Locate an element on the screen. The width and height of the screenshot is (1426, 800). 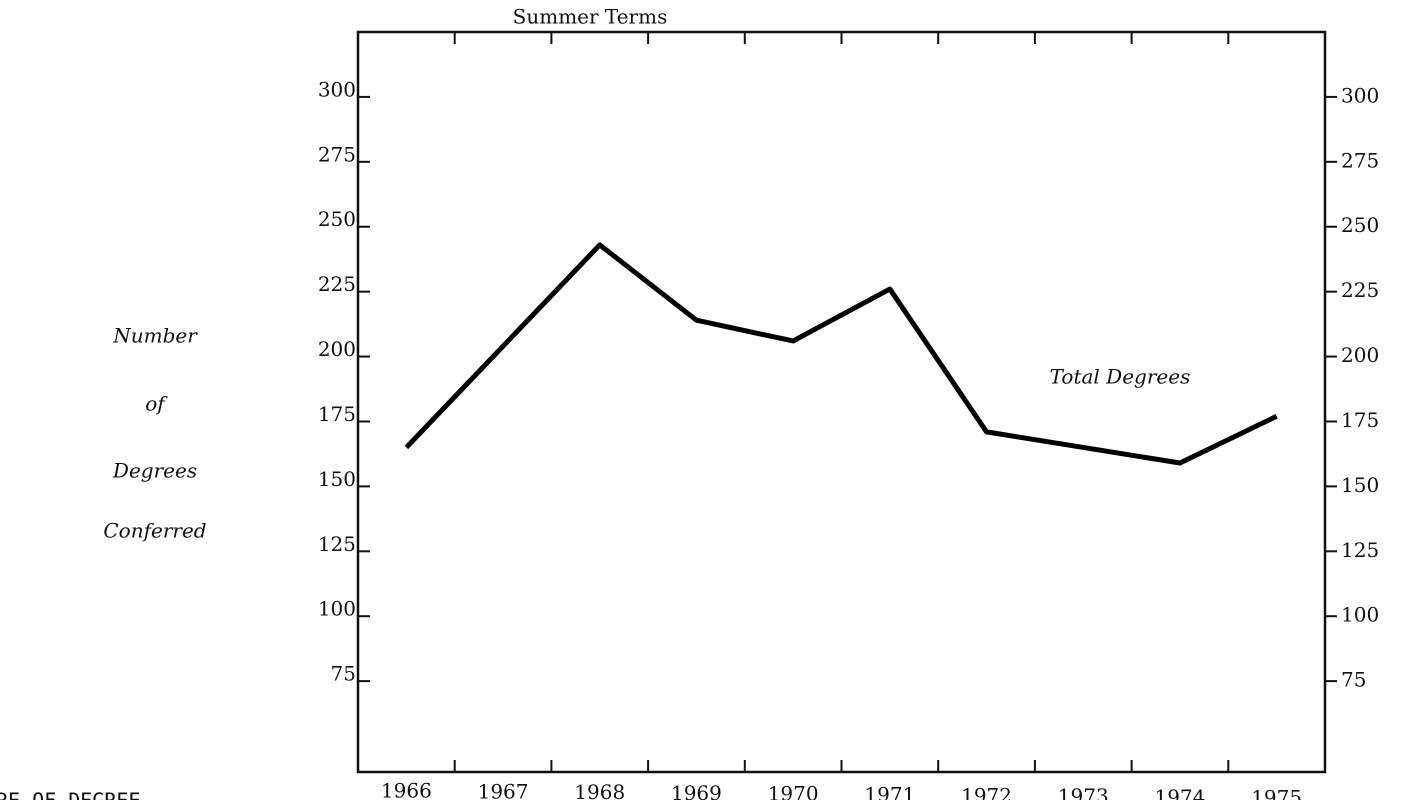
y-tick-label: 275 is located at coordinates (337, 154).